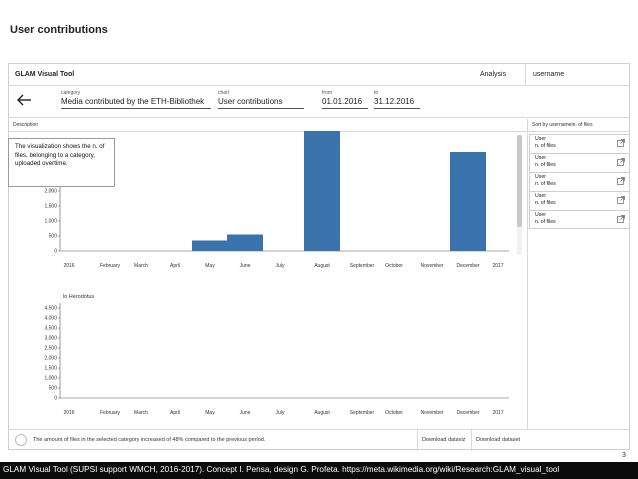  Describe the element at coordinates (562, 125) in the screenshot. I see `sort-label: Sort by usernamein. of files` at that location.